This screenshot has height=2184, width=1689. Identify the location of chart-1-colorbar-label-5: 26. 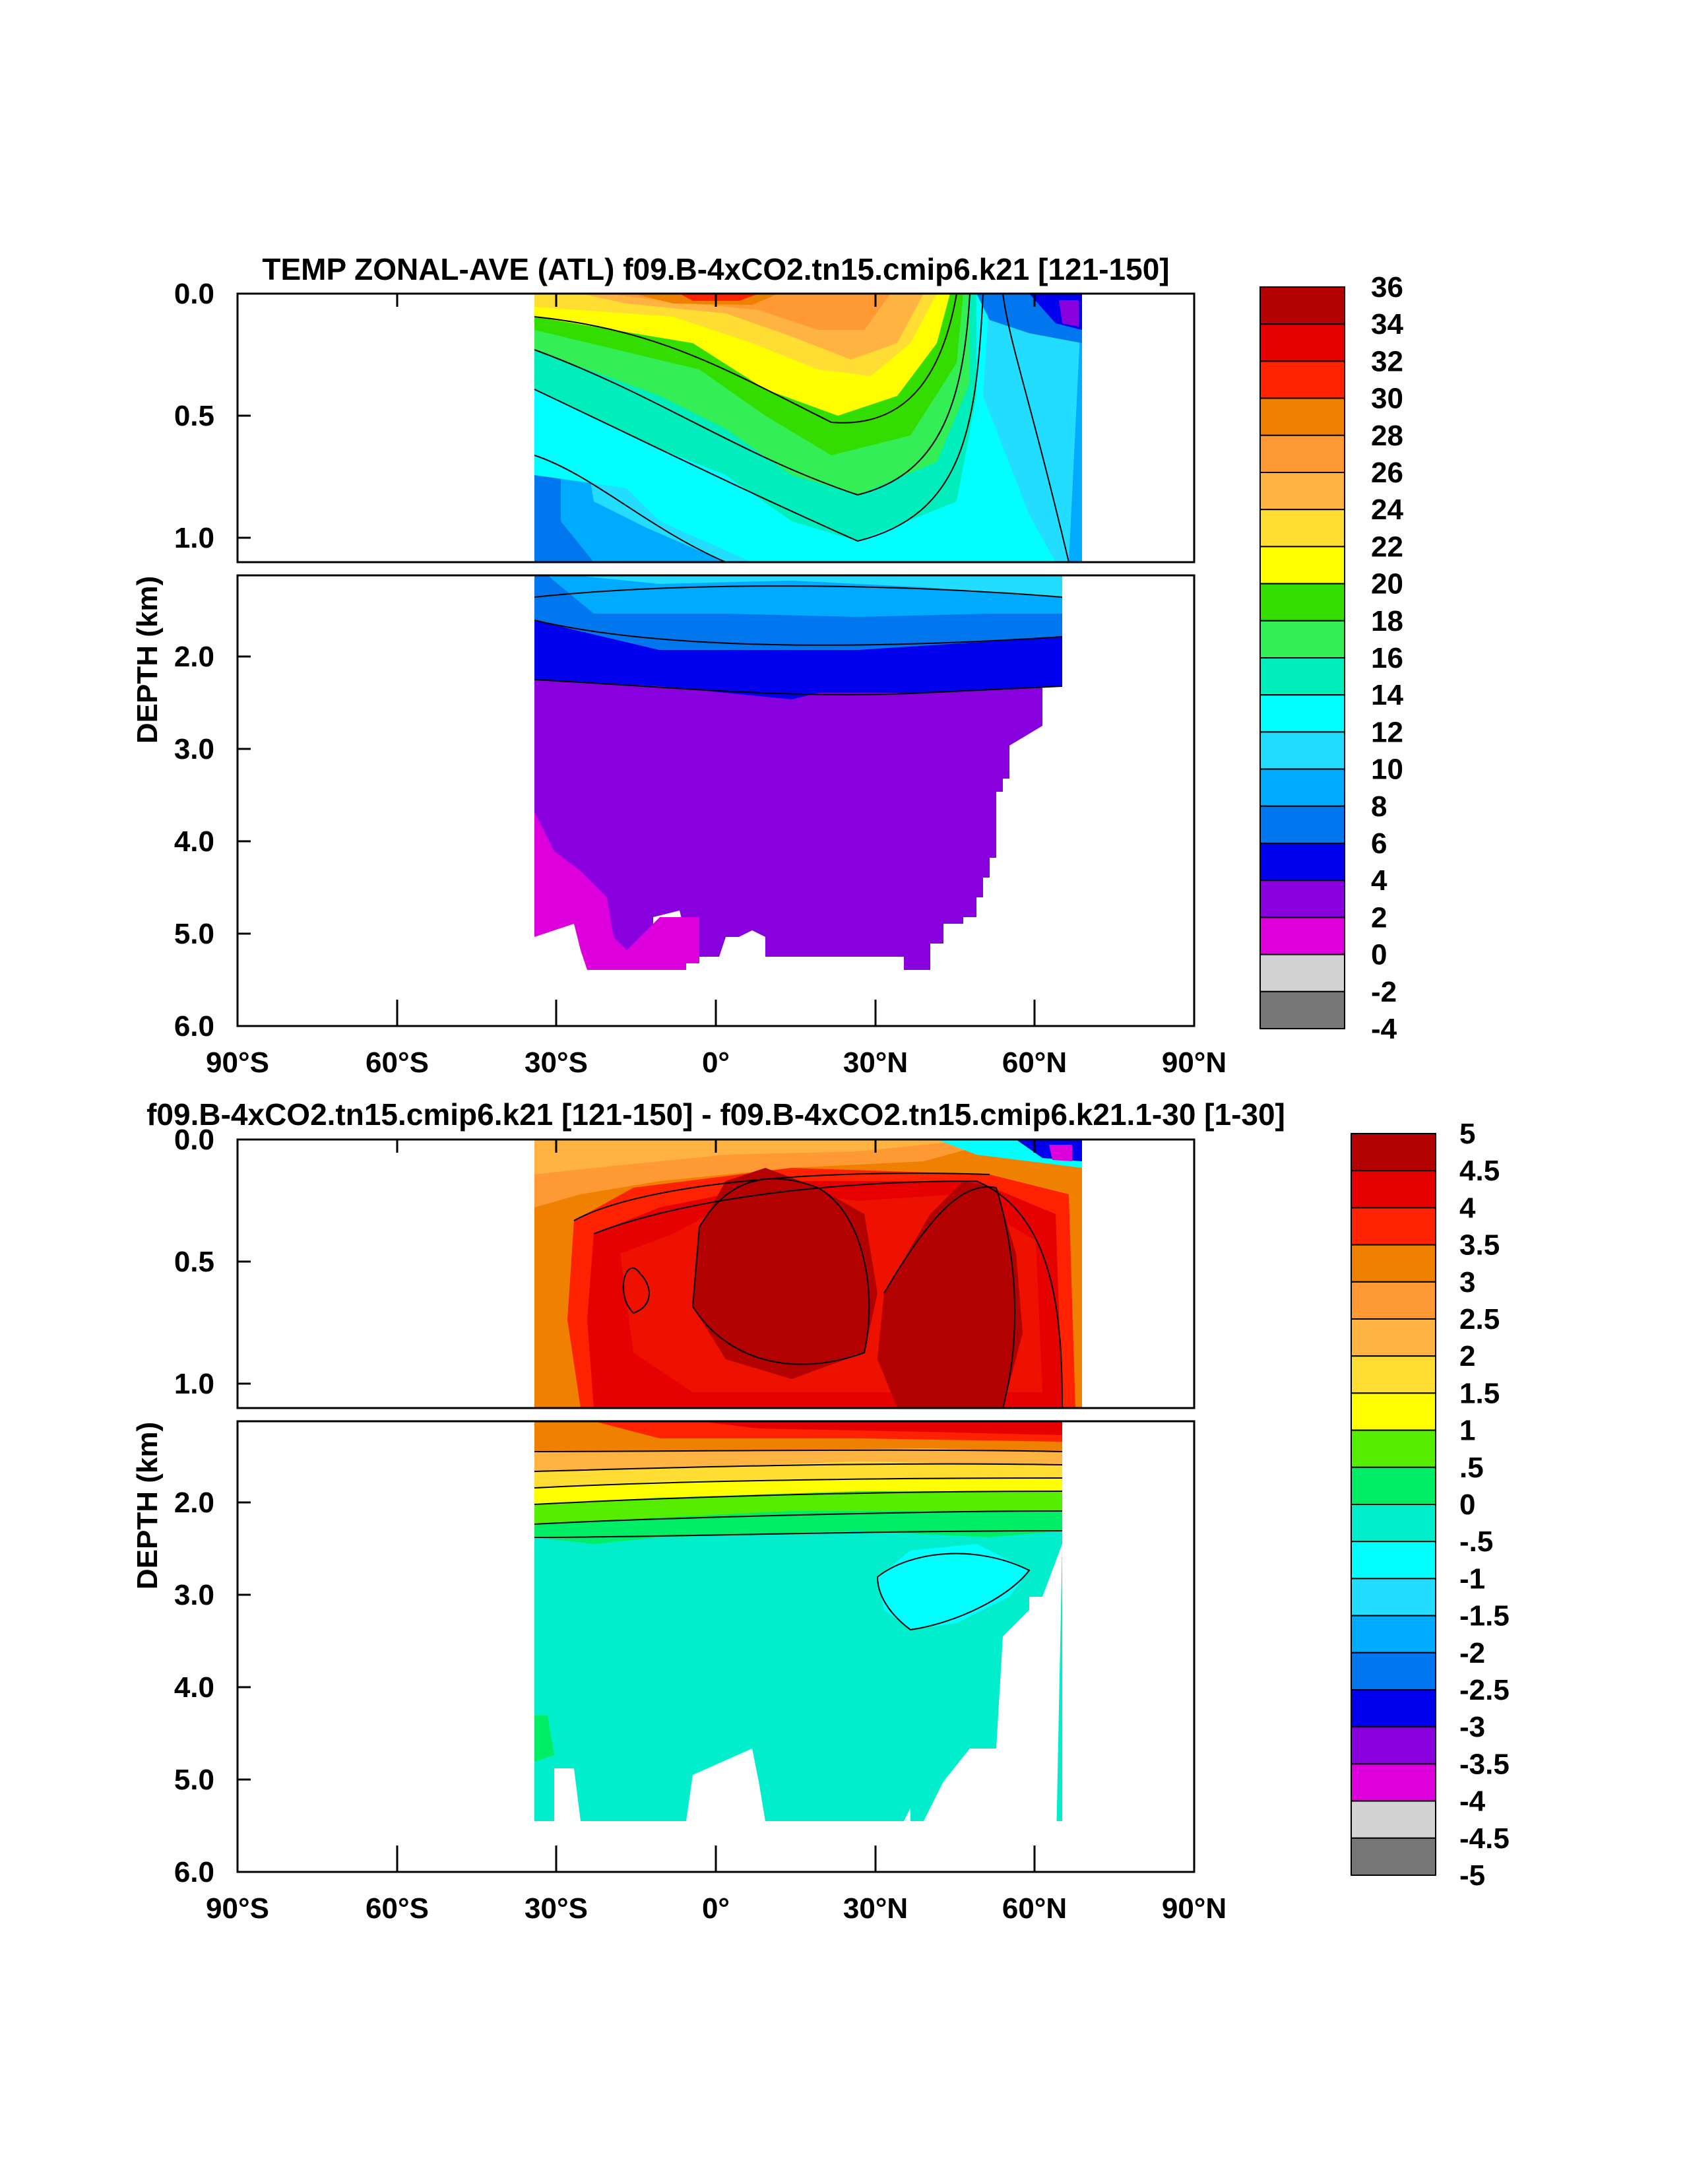
(1387, 473).